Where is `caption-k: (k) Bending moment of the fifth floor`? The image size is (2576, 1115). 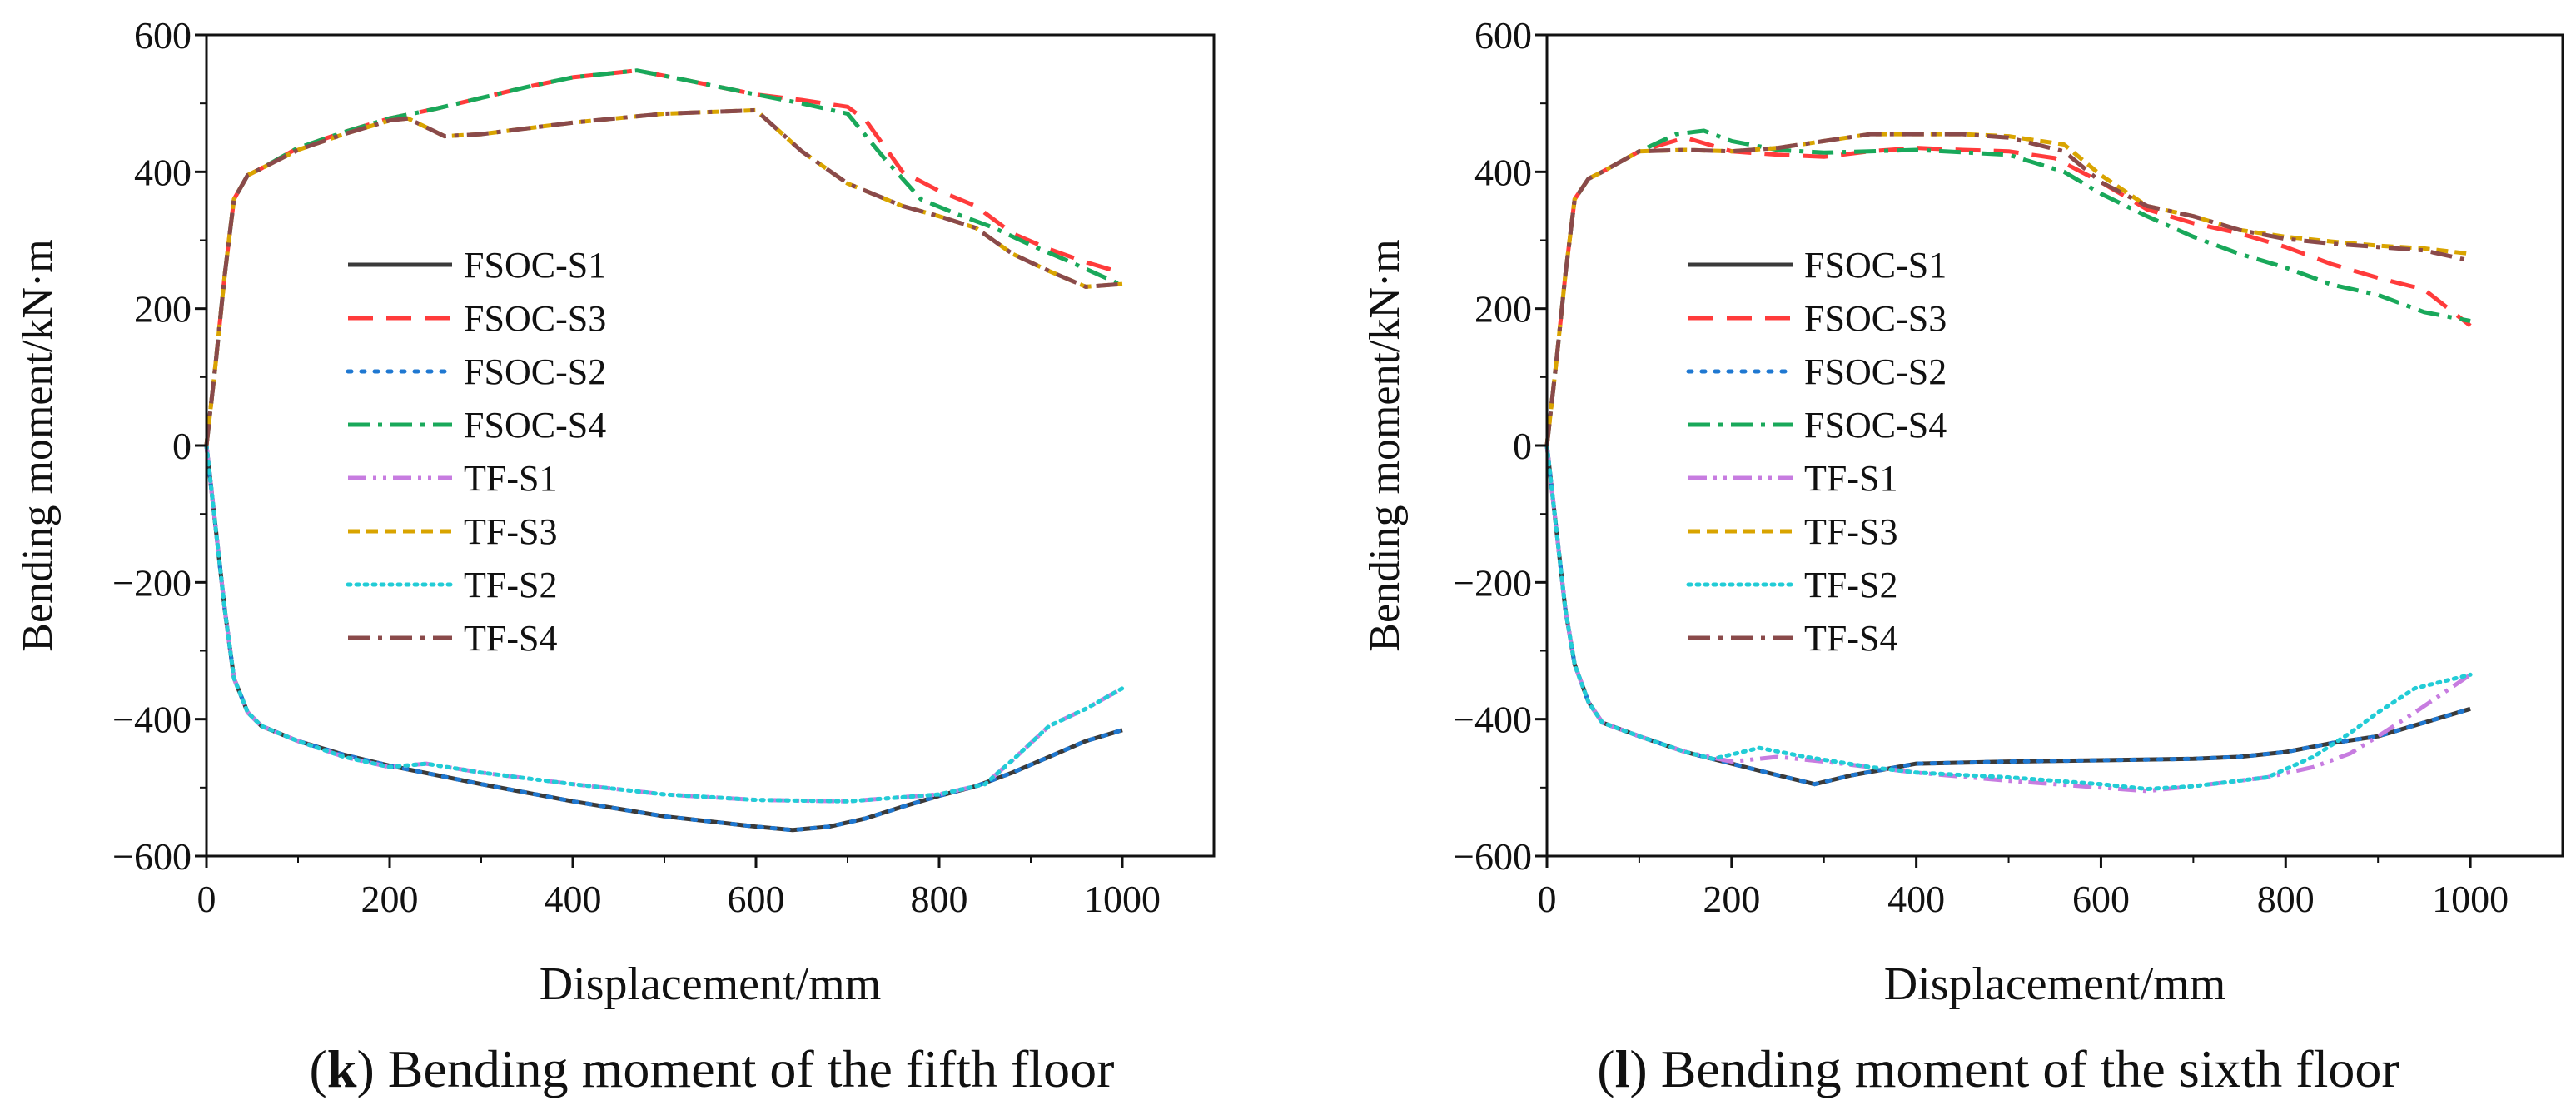 caption-k: (k) Bending moment of the fifth floor is located at coordinates (712, 1068).